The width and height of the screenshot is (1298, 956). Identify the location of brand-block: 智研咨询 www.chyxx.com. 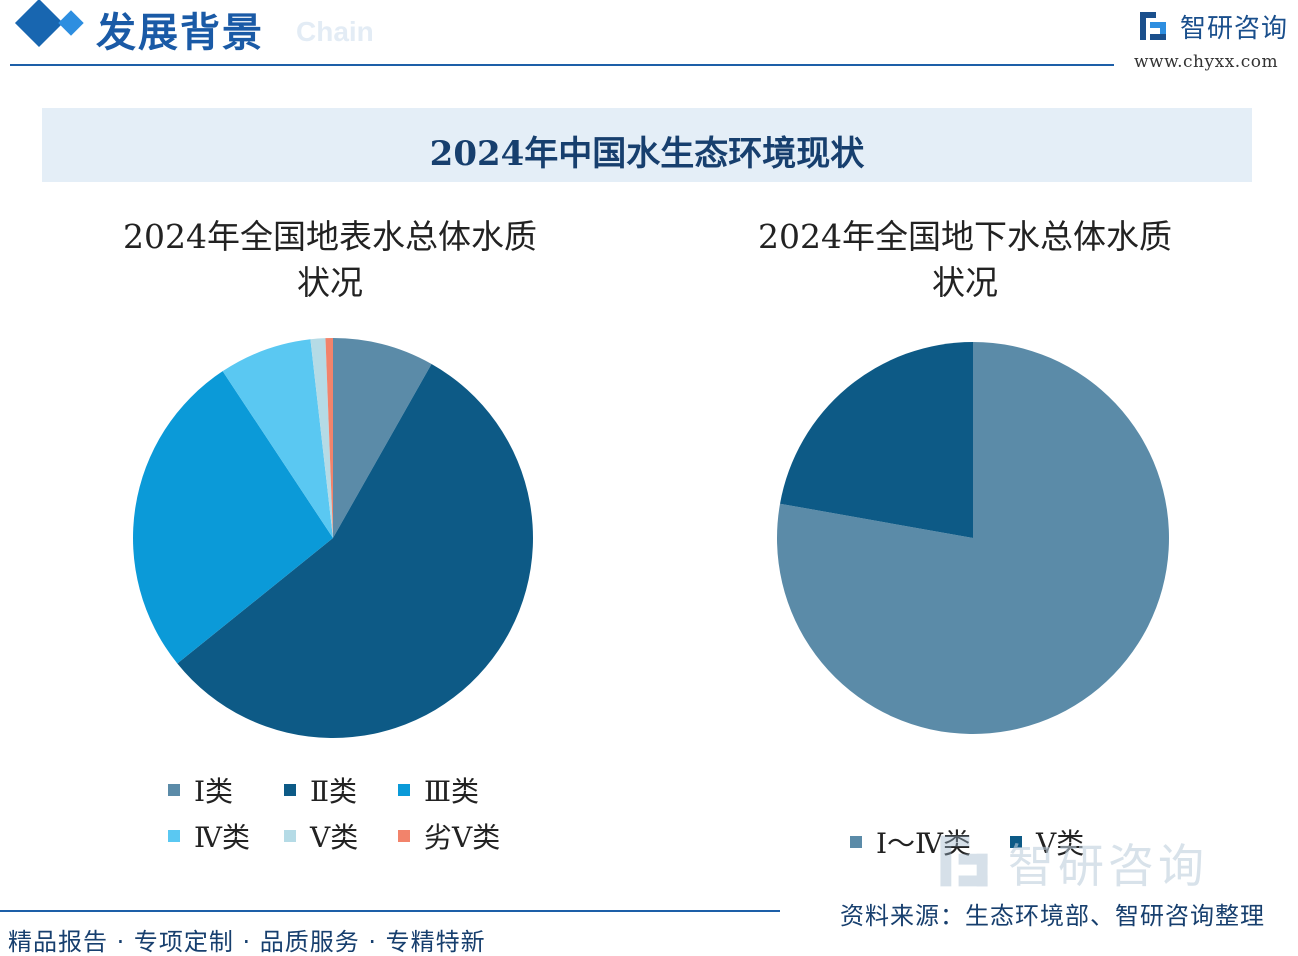
(1216, 41).